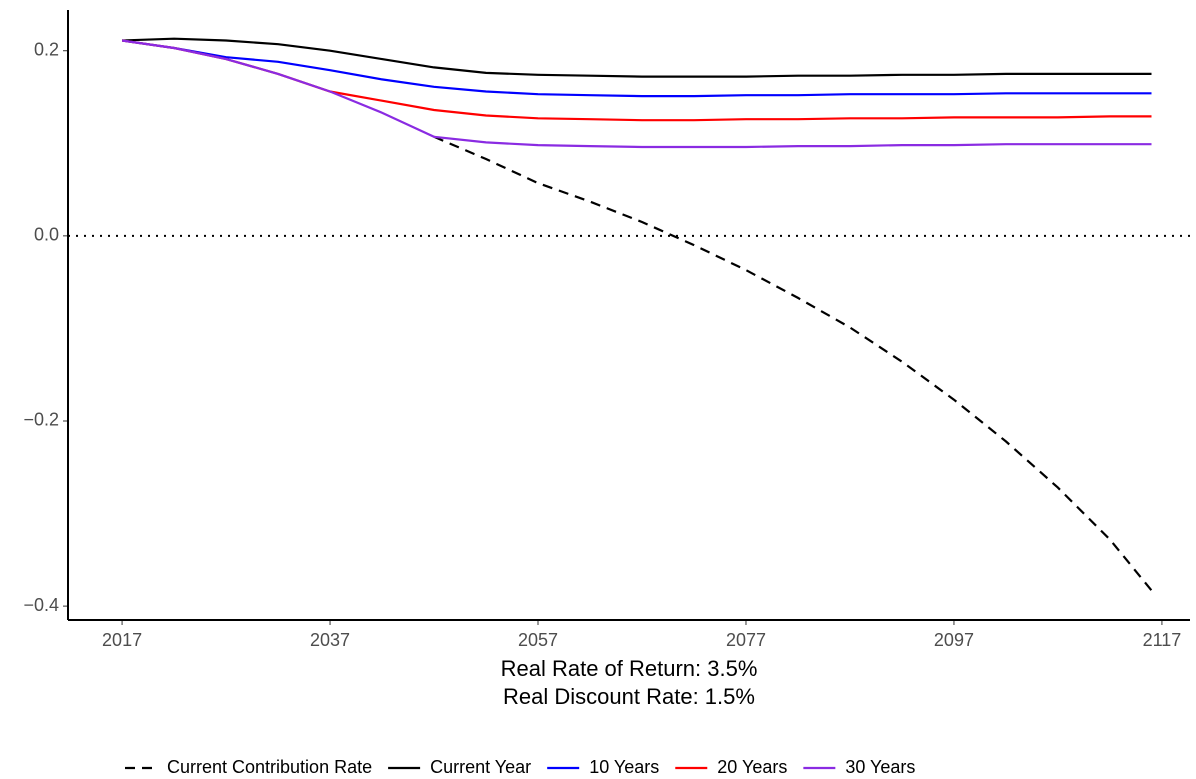 The height and width of the screenshot is (779, 1196). What do you see at coordinates (880, 767) in the screenshot?
I see `legend-label: 30 Years` at bounding box center [880, 767].